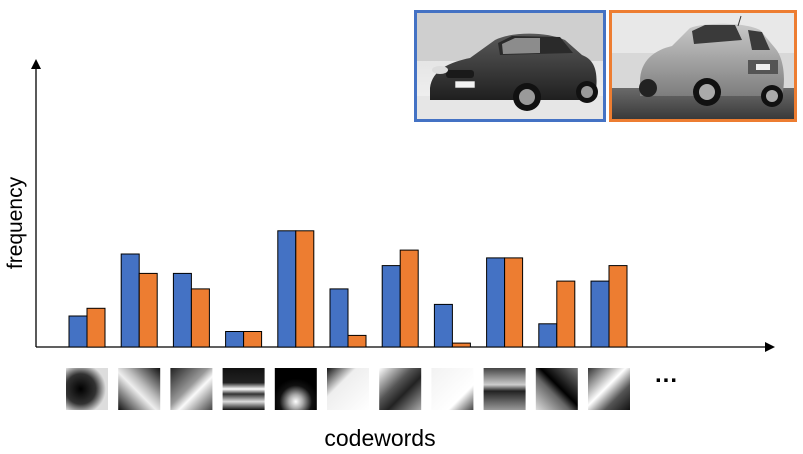 This screenshot has height=454, width=803. I want to click on suv-photo-frame, so click(703, 66).